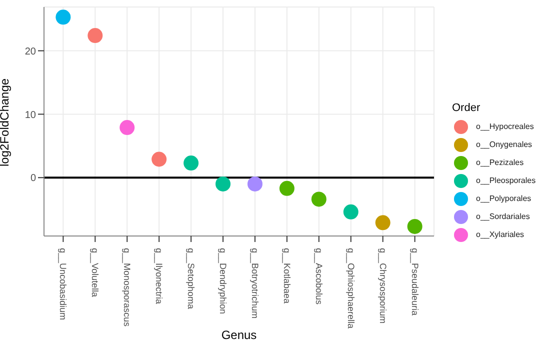 The width and height of the screenshot is (550, 345). I want to click on legend-label: o__Pezizales, so click(500, 162).